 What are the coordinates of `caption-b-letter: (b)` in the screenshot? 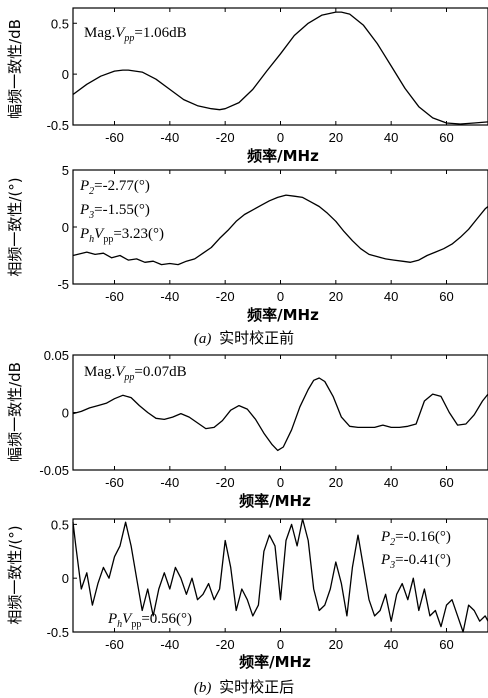 It's located at (203, 688).